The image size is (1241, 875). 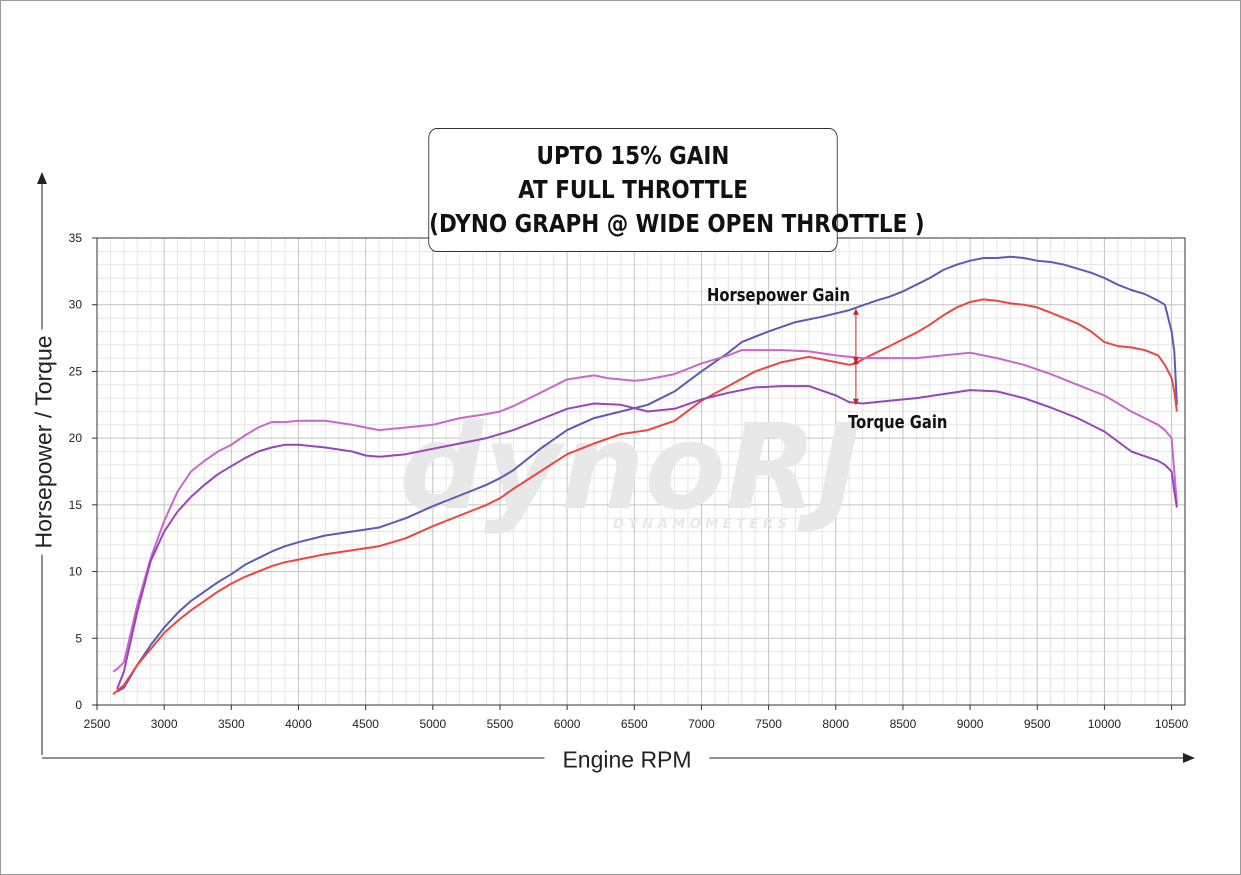 I want to click on title-line-3: (DYNO GRAPH @ WIDE OPEN THROTTLE ), so click(x=677, y=223).